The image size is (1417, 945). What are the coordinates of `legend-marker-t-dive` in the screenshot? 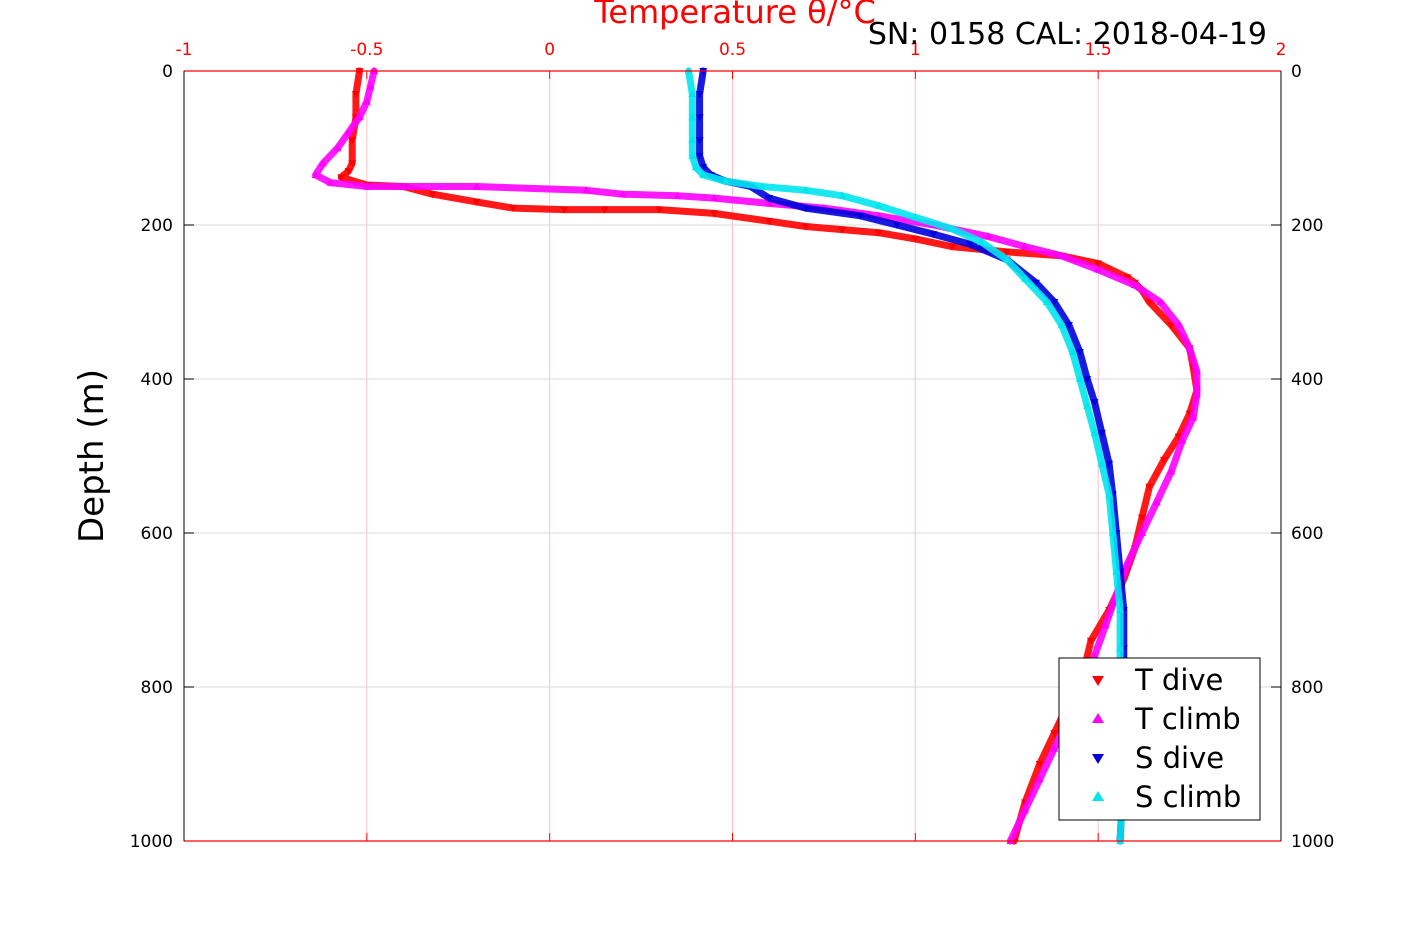 It's located at (1098, 681).